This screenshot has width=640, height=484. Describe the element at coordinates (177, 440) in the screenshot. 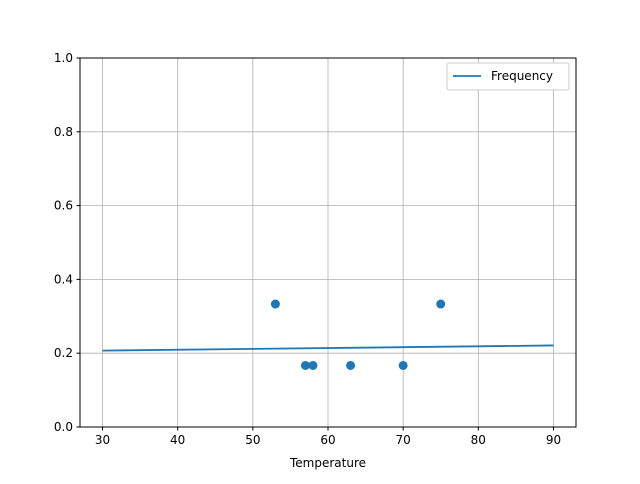

I see `x-tick-label: 40` at that location.